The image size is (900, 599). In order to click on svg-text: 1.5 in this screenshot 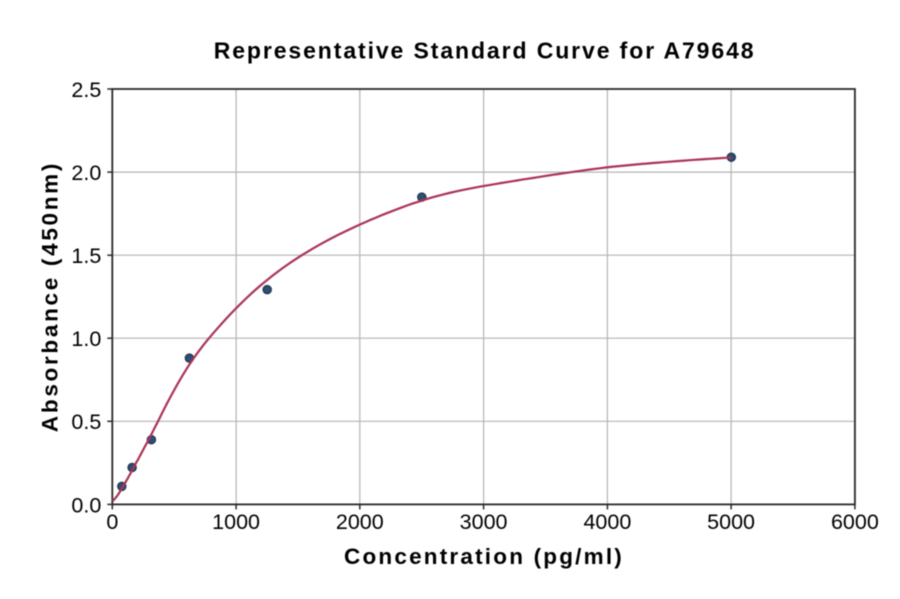, I will do `click(86, 256)`.